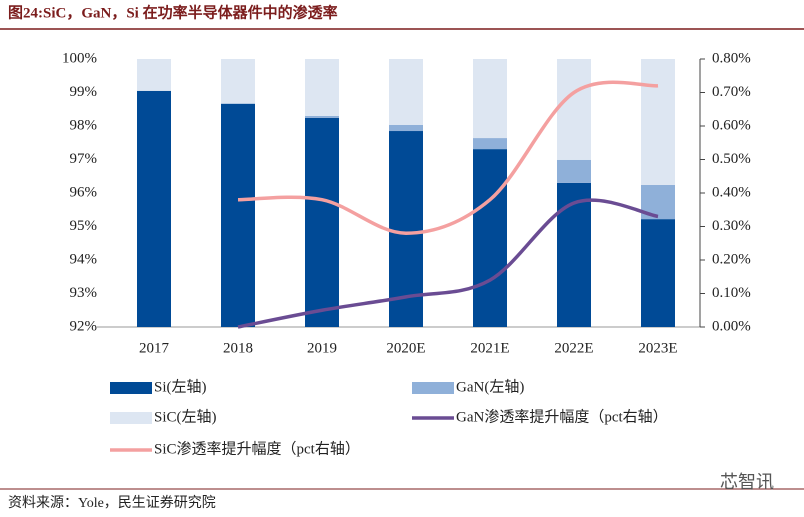 The height and width of the screenshot is (517, 804). Describe the element at coordinates (84, 92) in the screenshot. I see `y-tick-label: 99%` at that location.